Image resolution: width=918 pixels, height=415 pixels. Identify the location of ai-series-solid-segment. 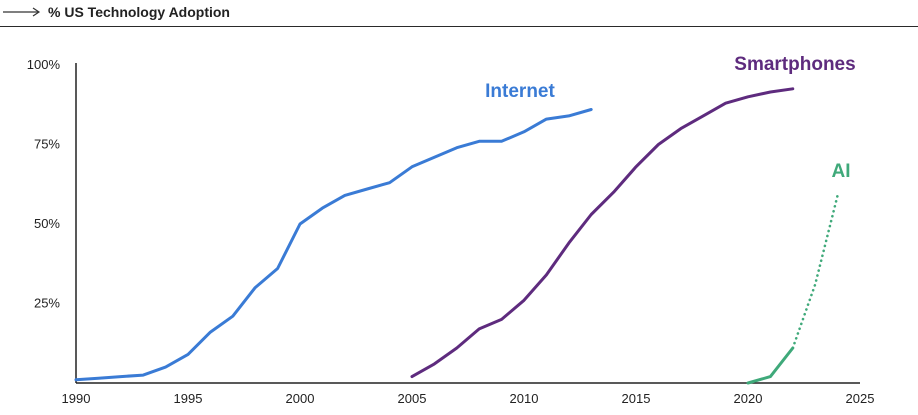
(770, 365).